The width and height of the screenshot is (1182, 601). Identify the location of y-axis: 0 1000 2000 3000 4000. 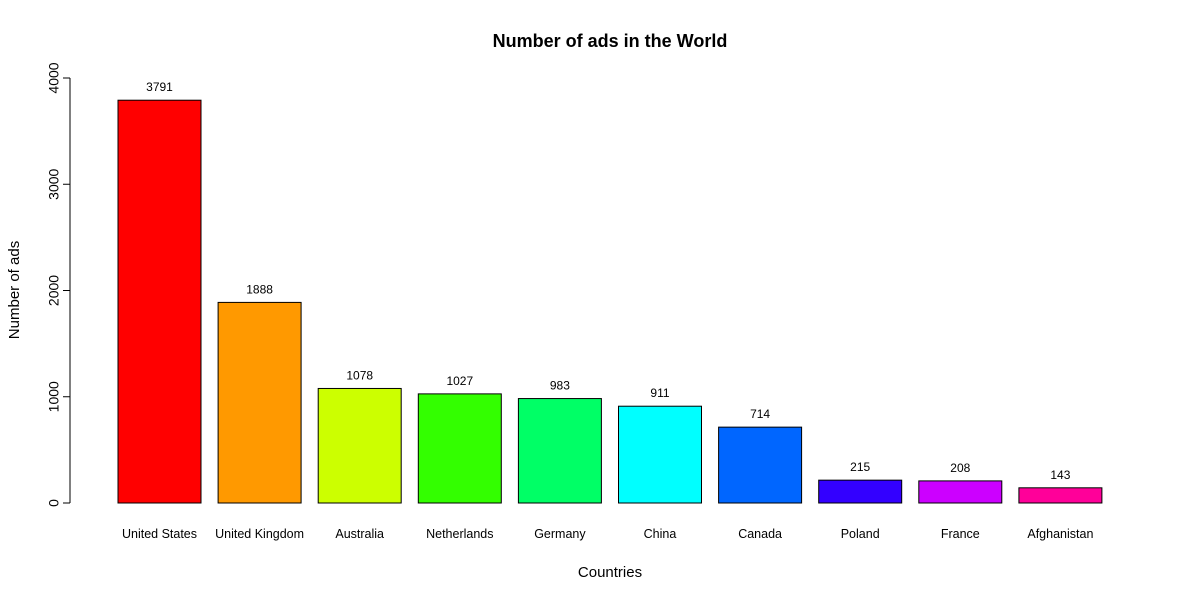
(58, 284).